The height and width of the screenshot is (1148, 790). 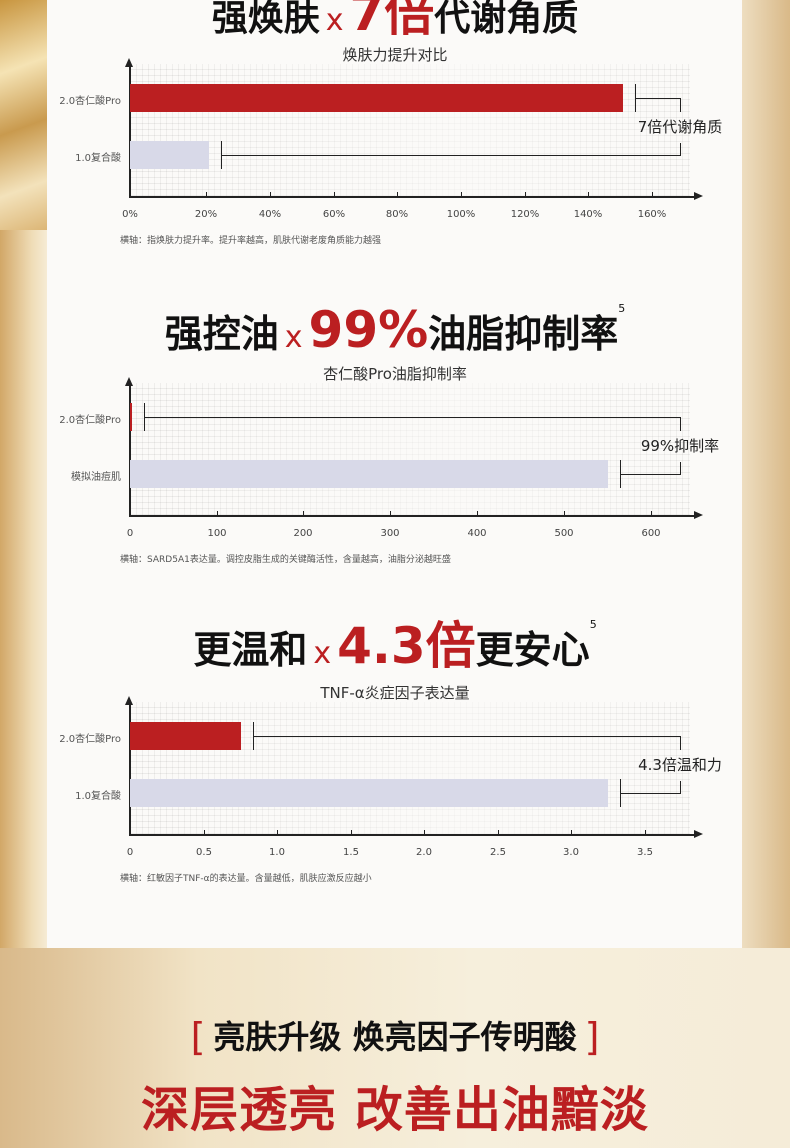 What do you see at coordinates (96, 477) in the screenshot?
I see `category-label: 模拟油痘肌` at bounding box center [96, 477].